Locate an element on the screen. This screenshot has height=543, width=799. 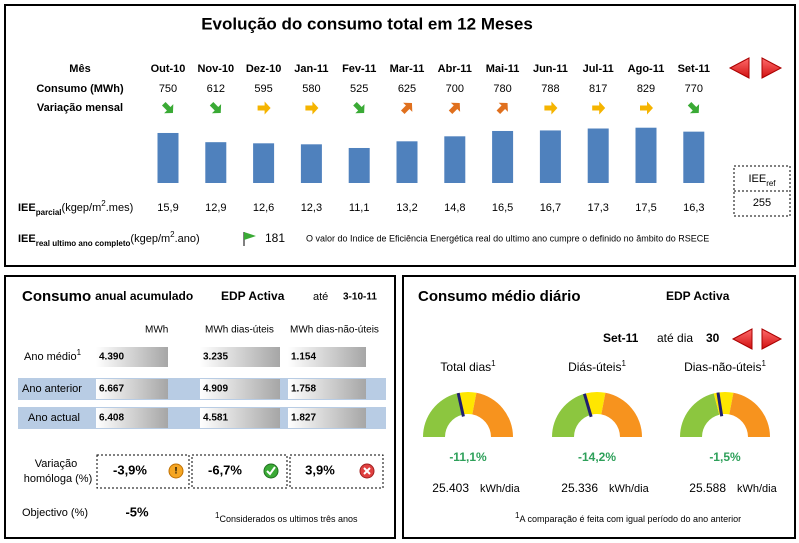
text-part: ref is located at coordinates (771, 183).